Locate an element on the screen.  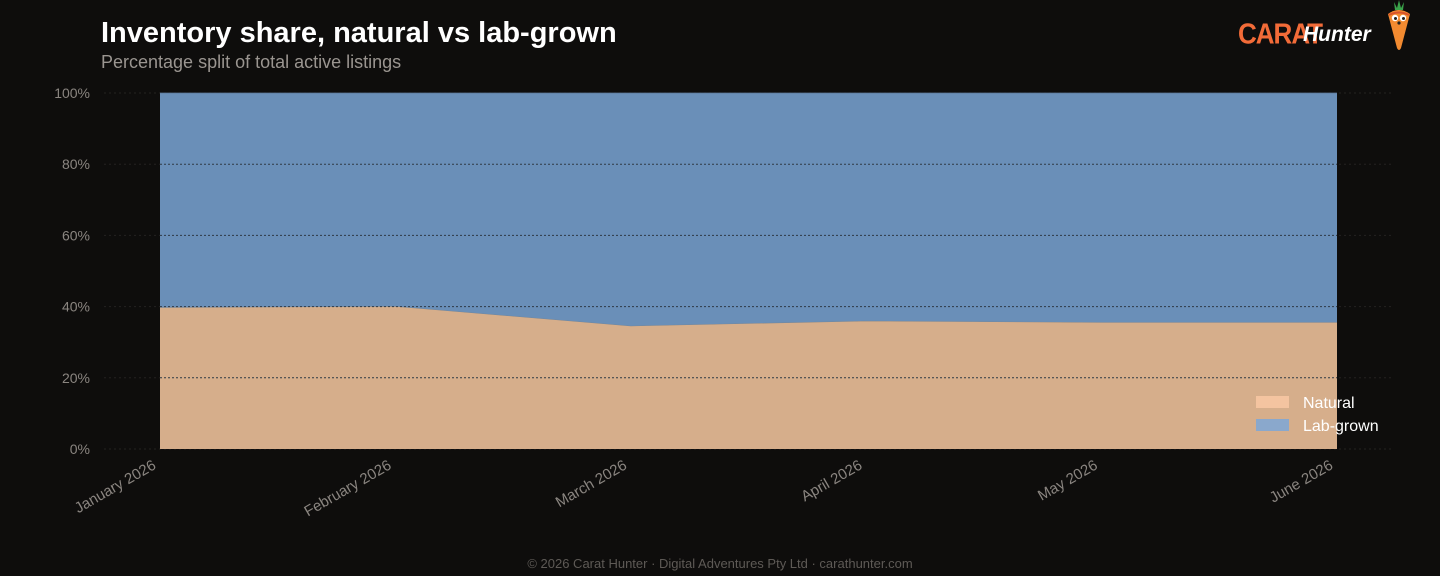
logo-hunter-text: Hunter is located at coordinates (1337, 34).